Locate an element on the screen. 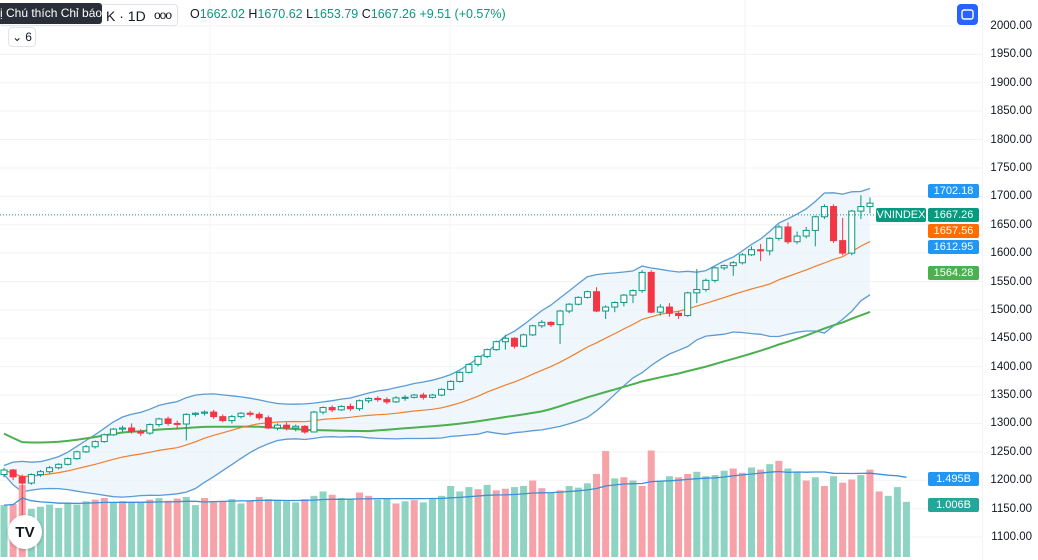 Image resolution: width=1038 pixels, height=560 pixels. indicators-count: 6 is located at coordinates (28, 37).